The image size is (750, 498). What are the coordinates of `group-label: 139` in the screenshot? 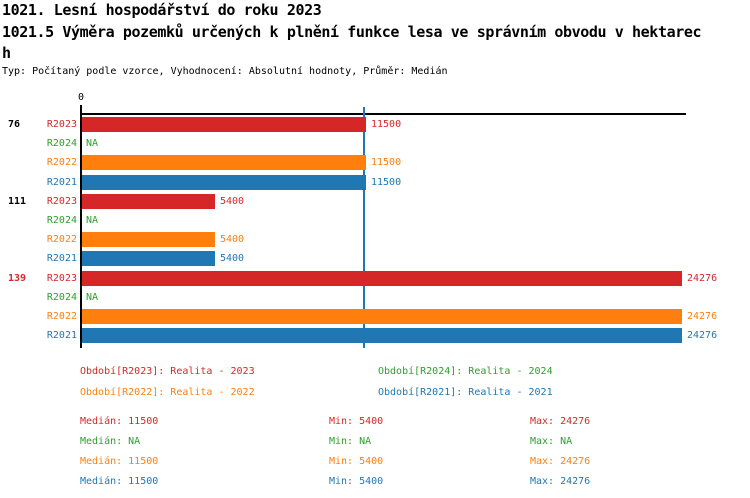 It's located at (17, 278).